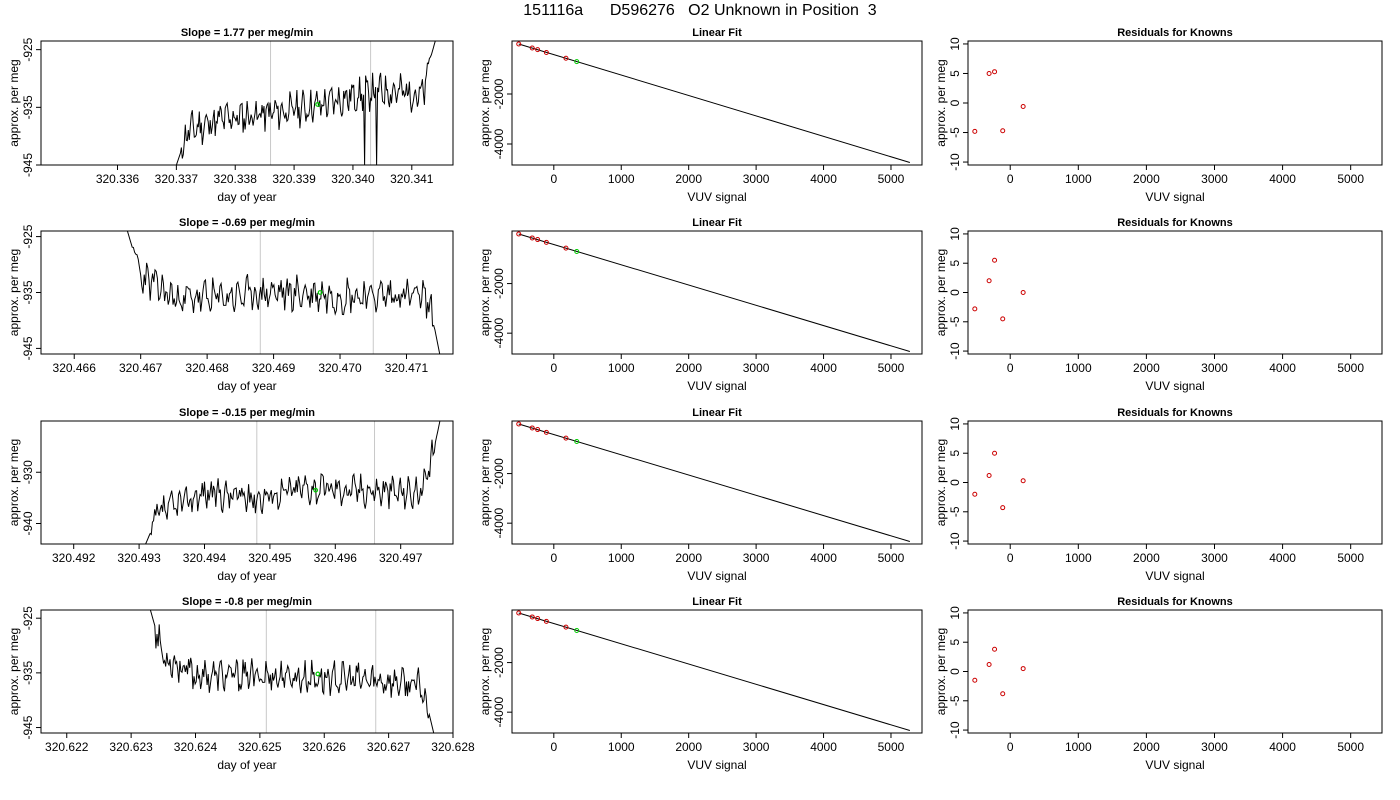 The width and height of the screenshot is (1400, 800). Describe the element at coordinates (247, 33) in the screenshot. I see `panel-title: Slope = 1.77 per meg/min` at that location.